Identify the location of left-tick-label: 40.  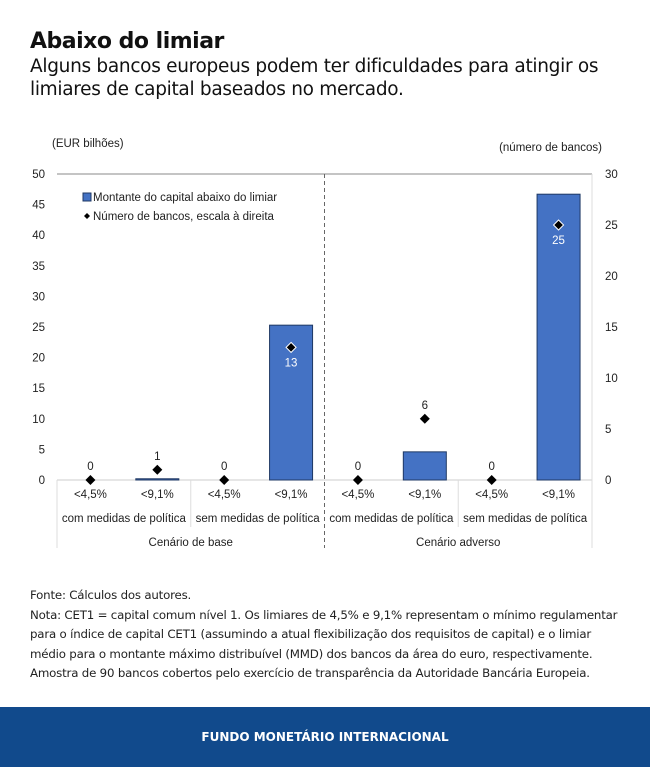
(38, 236).